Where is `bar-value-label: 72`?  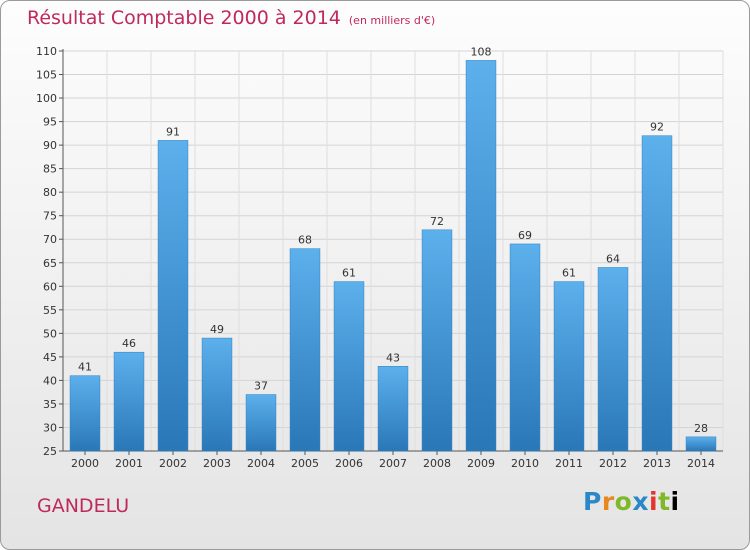 bar-value-label: 72 is located at coordinates (437, 221).